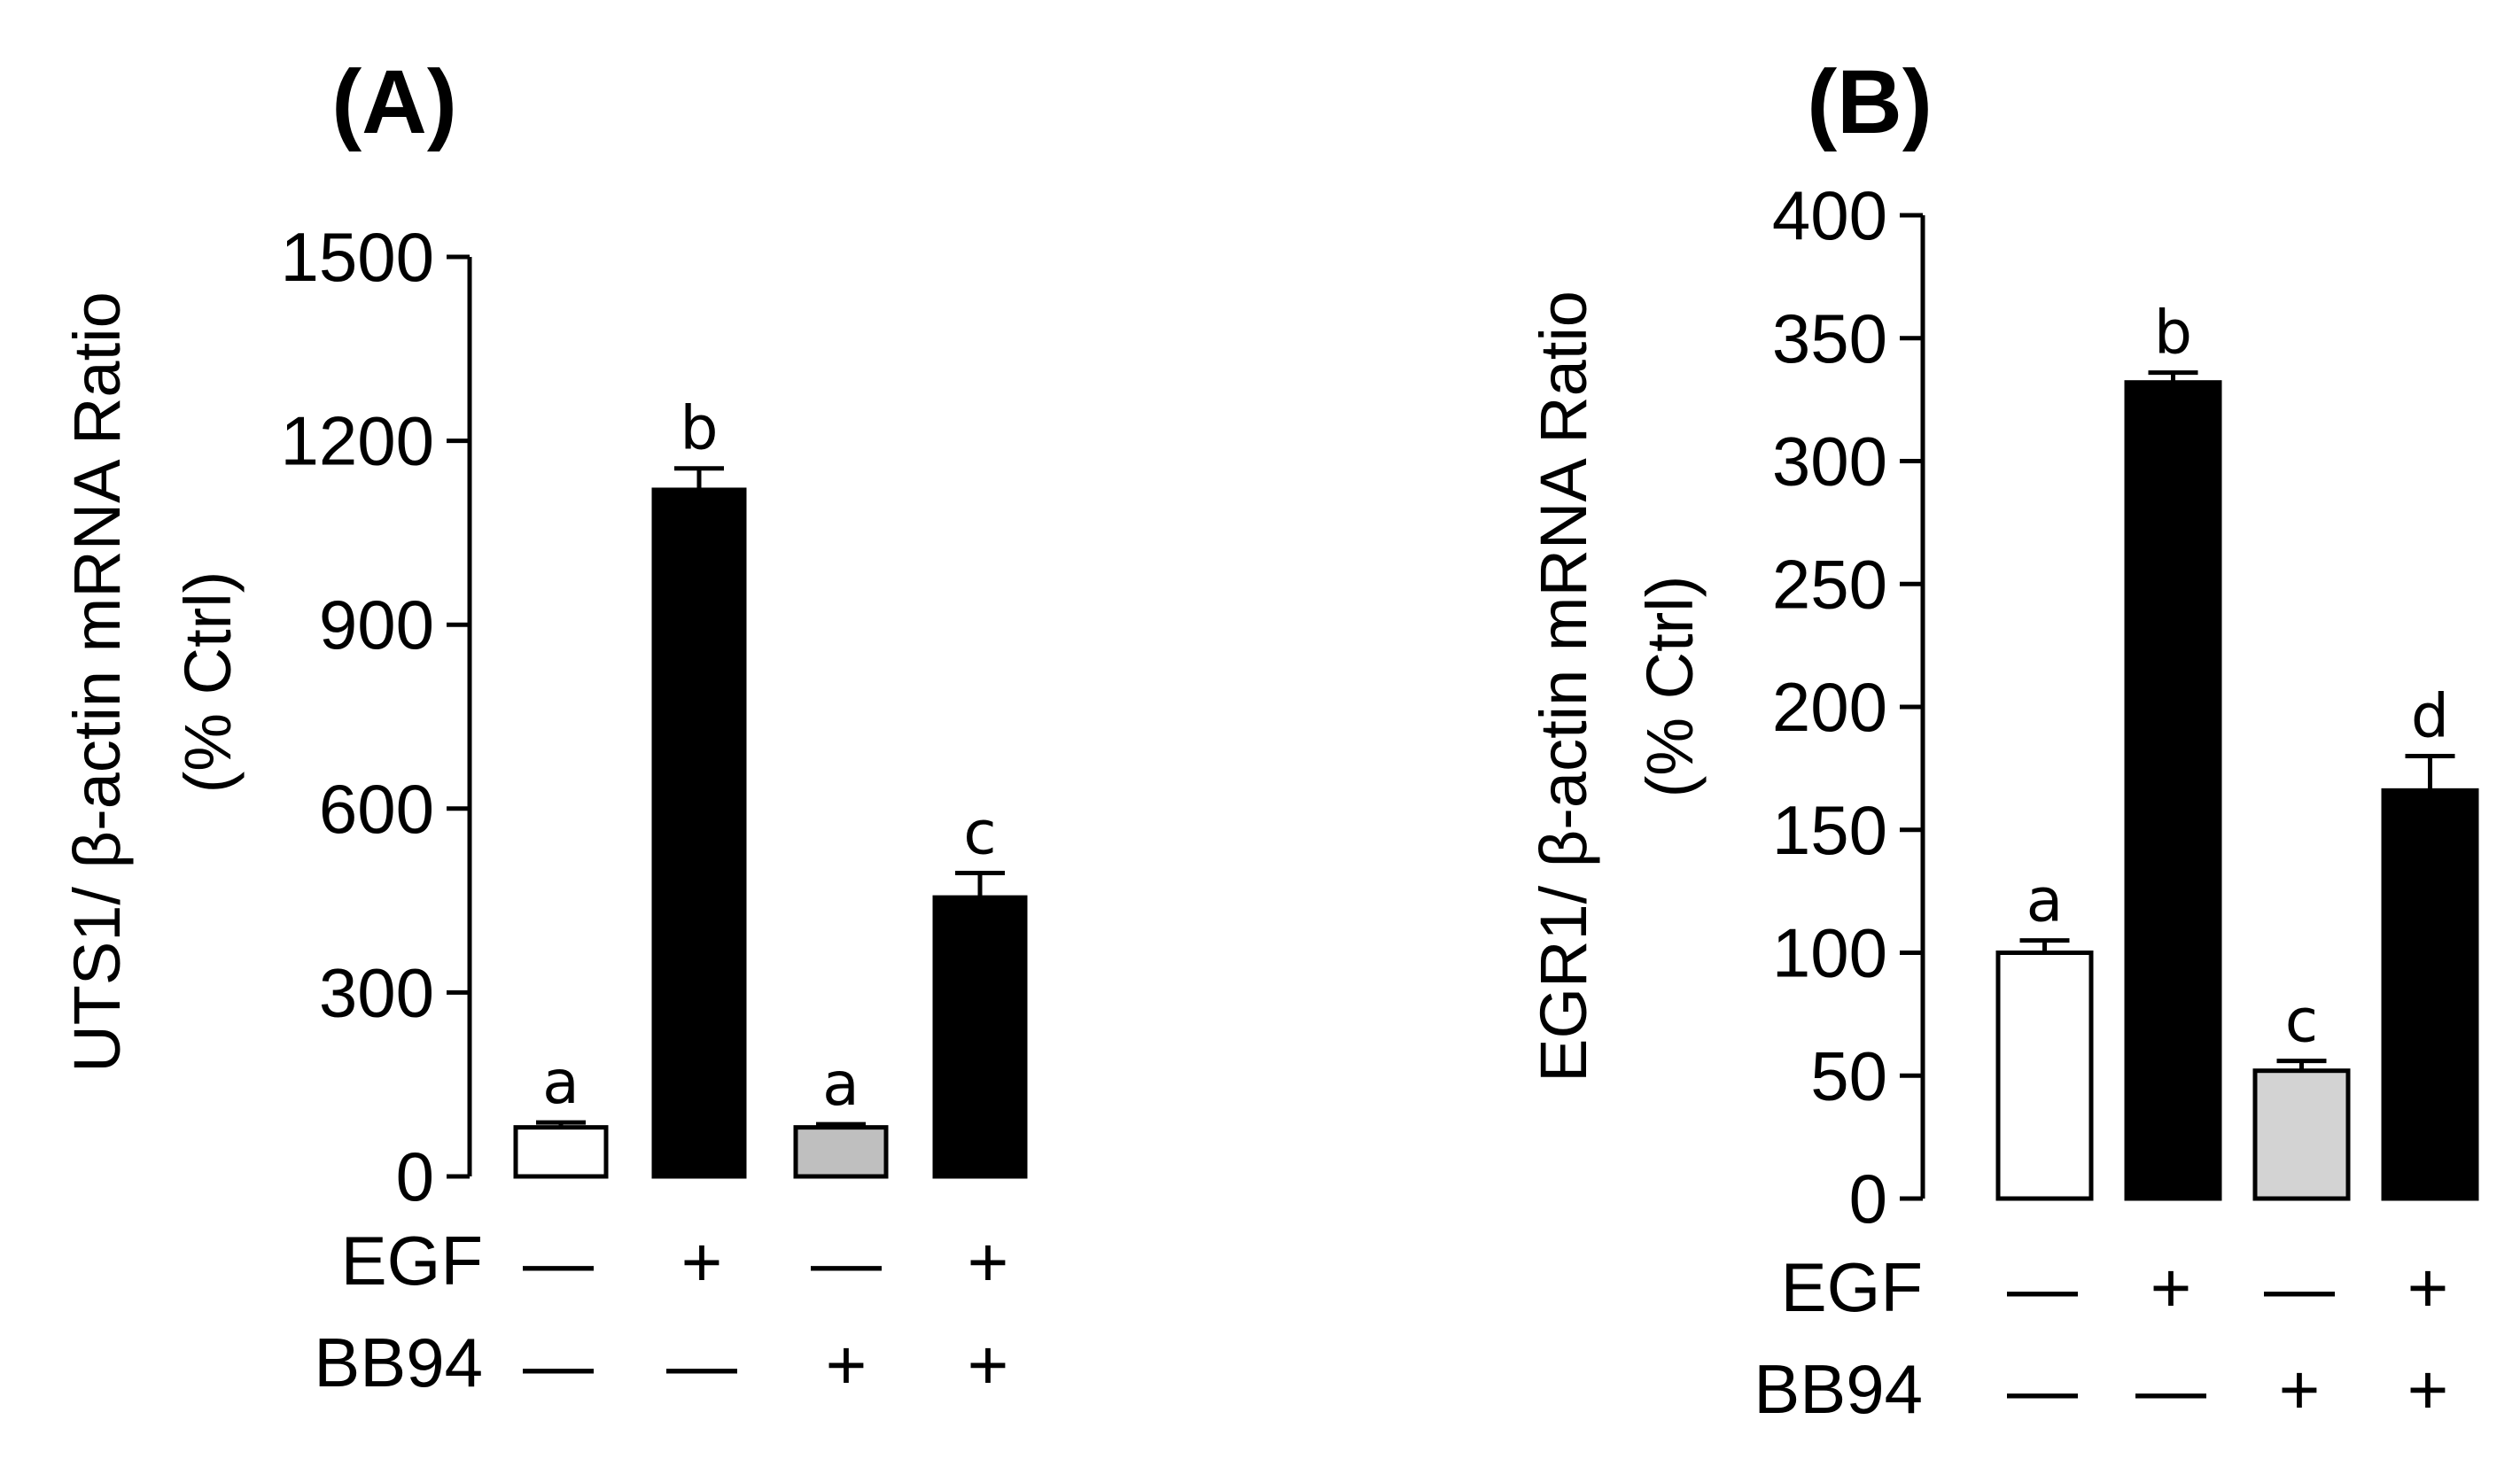 This screenshot has height=1459, width=2520. What do you see at coordinates (376, 809) in the screenshot?
I see `panel-a-y-tick-label: 600` at bounding box center [376, 809].